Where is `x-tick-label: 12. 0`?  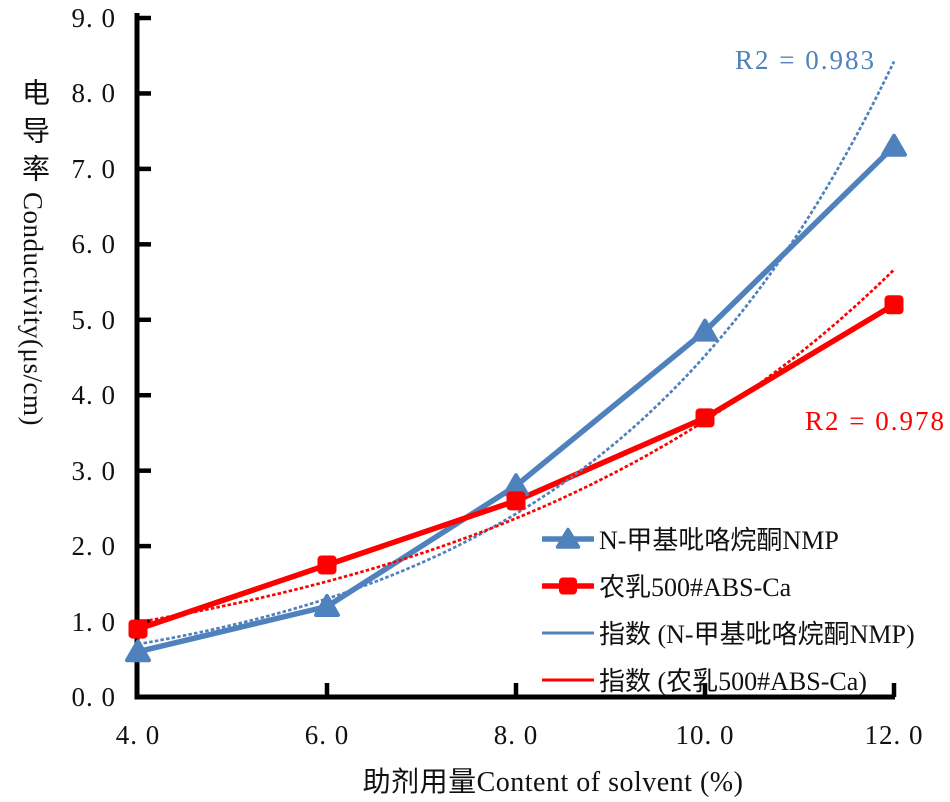 x-tick-label: 12. 0 is located at coordinates (894, 735).